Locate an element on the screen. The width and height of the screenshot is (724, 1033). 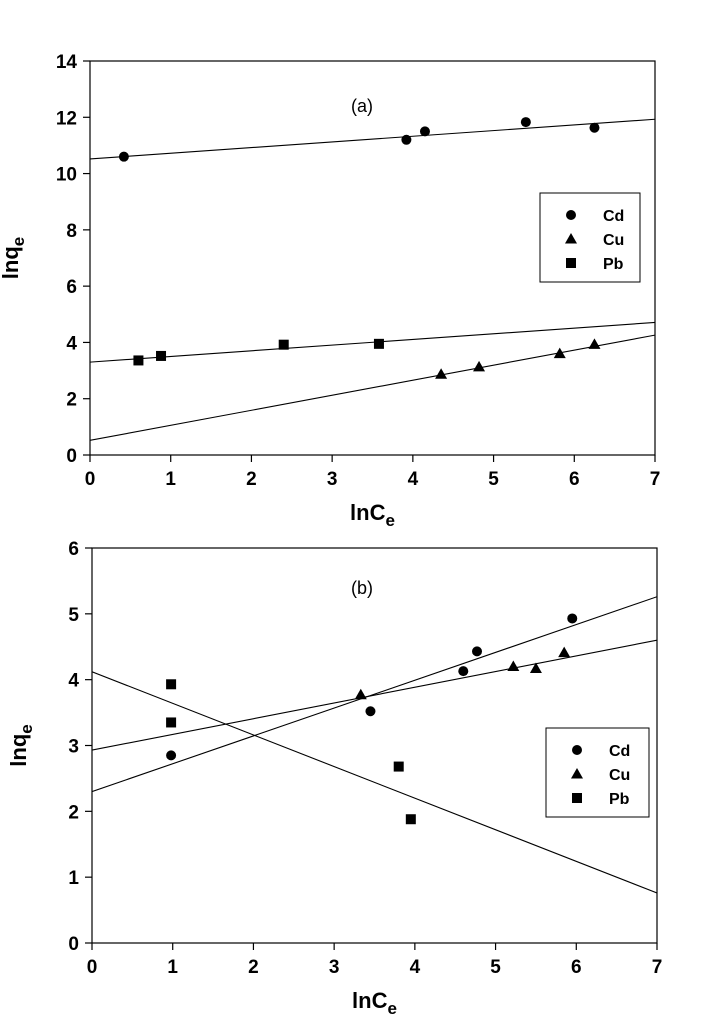
series-pb is located at coordinates (372, 343).